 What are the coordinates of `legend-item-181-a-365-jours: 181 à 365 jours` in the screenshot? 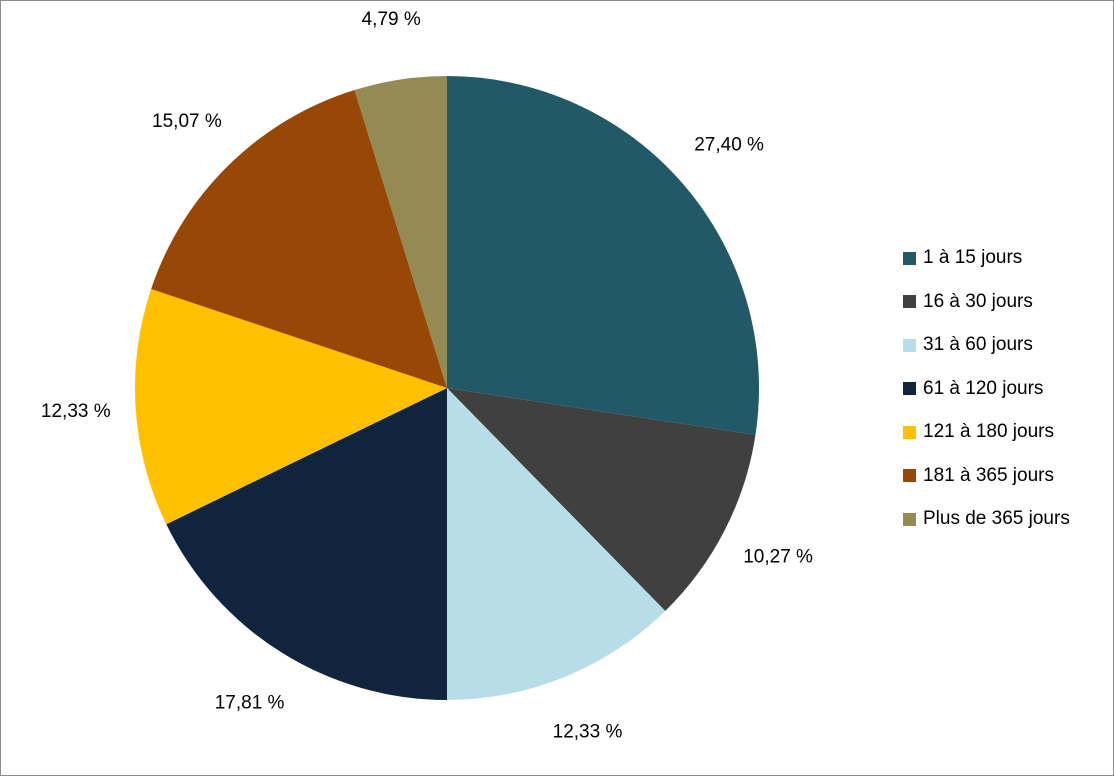 It's located at (986, 476).